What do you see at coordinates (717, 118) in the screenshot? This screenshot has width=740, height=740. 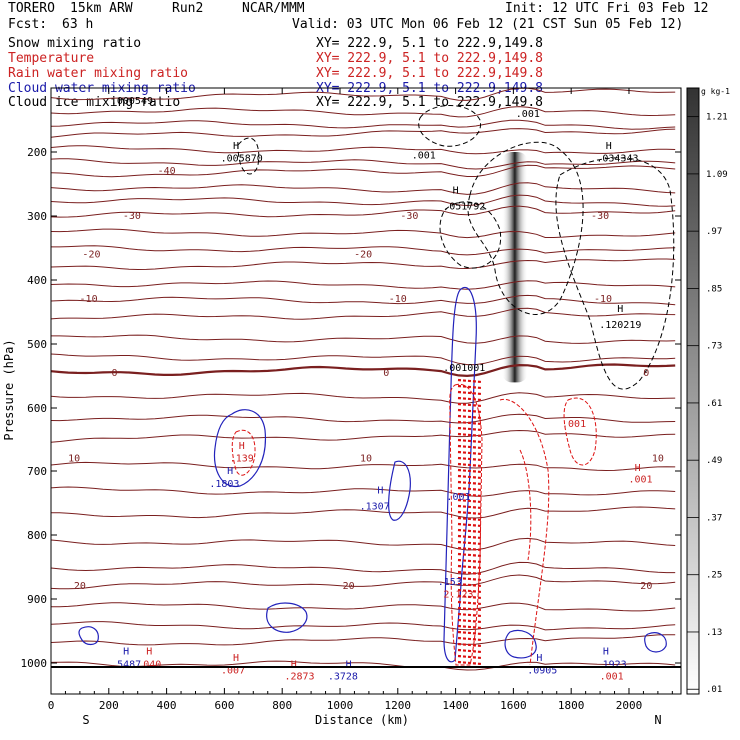 I see `colorbar-tick-label: 1.21` at bounding box center [717, 118].